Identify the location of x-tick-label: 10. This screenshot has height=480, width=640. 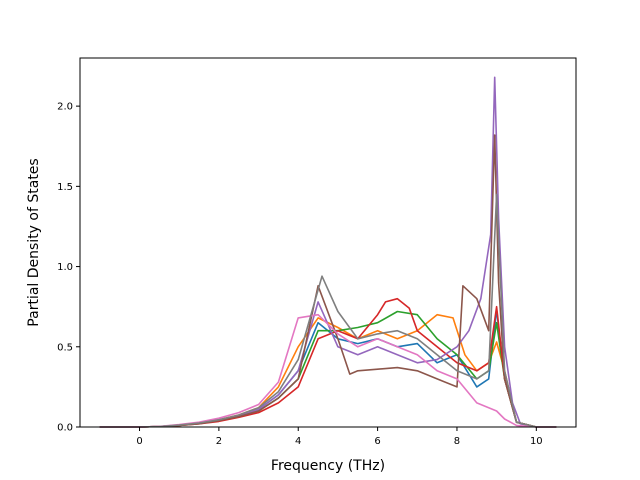
(536, 441).